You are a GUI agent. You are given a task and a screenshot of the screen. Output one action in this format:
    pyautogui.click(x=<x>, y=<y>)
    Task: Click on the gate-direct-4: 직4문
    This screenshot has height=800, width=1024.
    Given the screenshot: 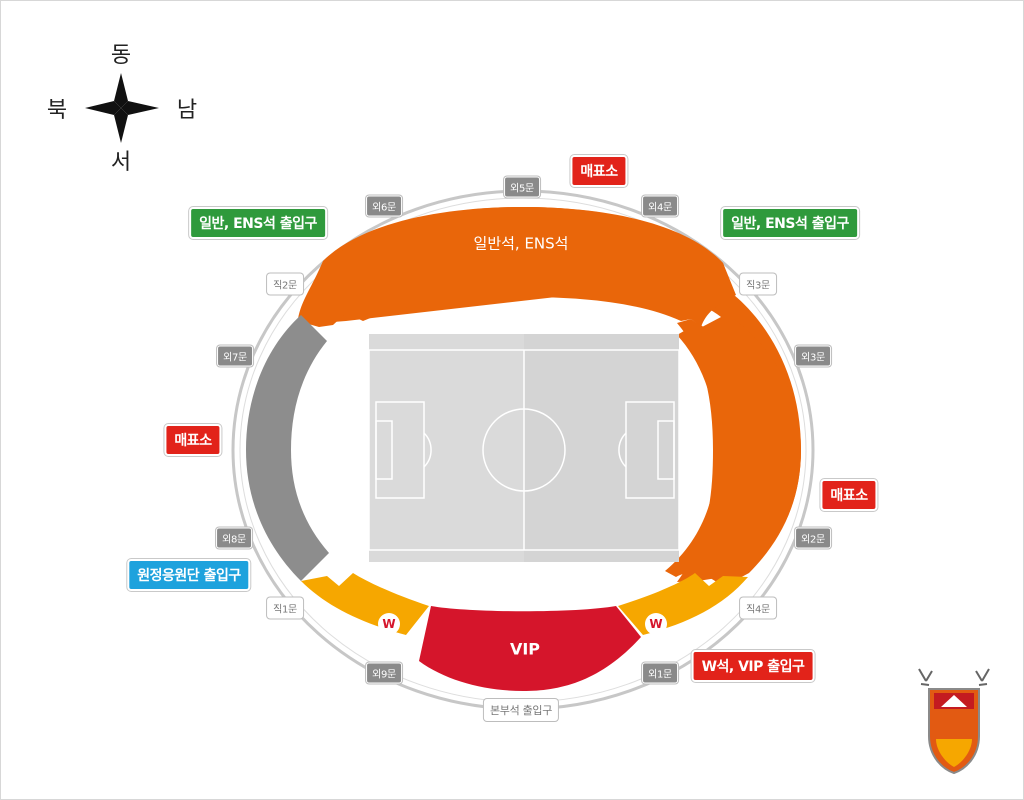 What is the action you would take?
    pyautogui.click(x=758, y=608)
    